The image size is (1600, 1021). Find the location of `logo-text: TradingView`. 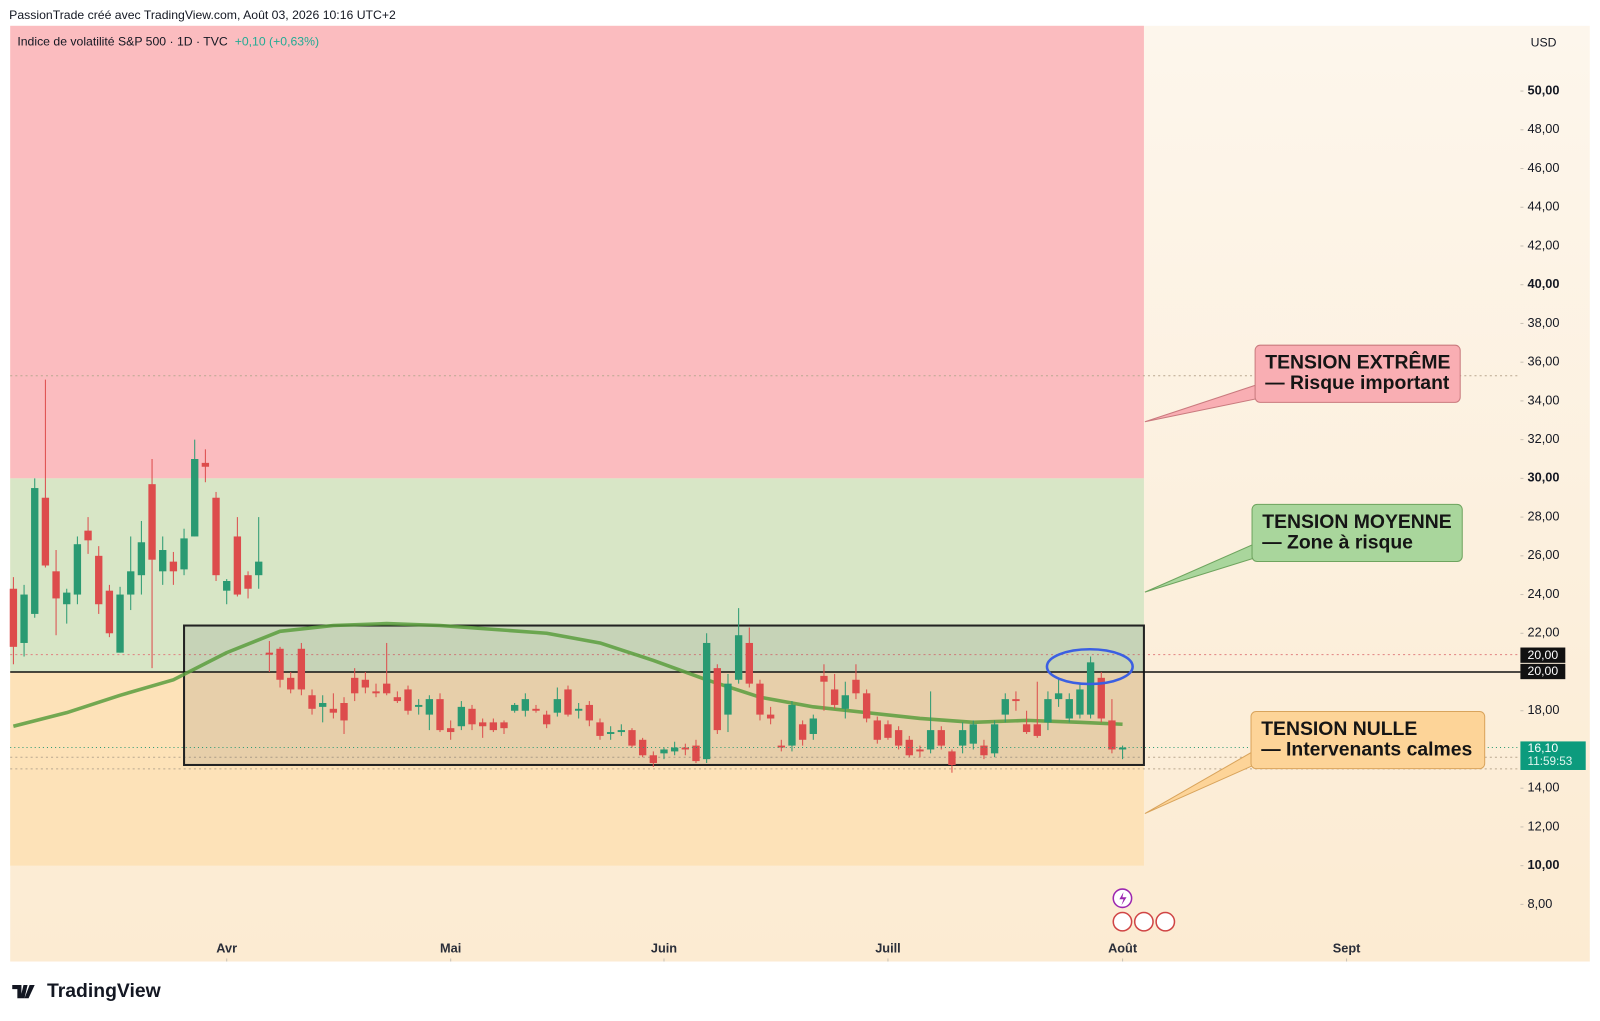

logo-text: TradingView is located at coordinates (104, 991).